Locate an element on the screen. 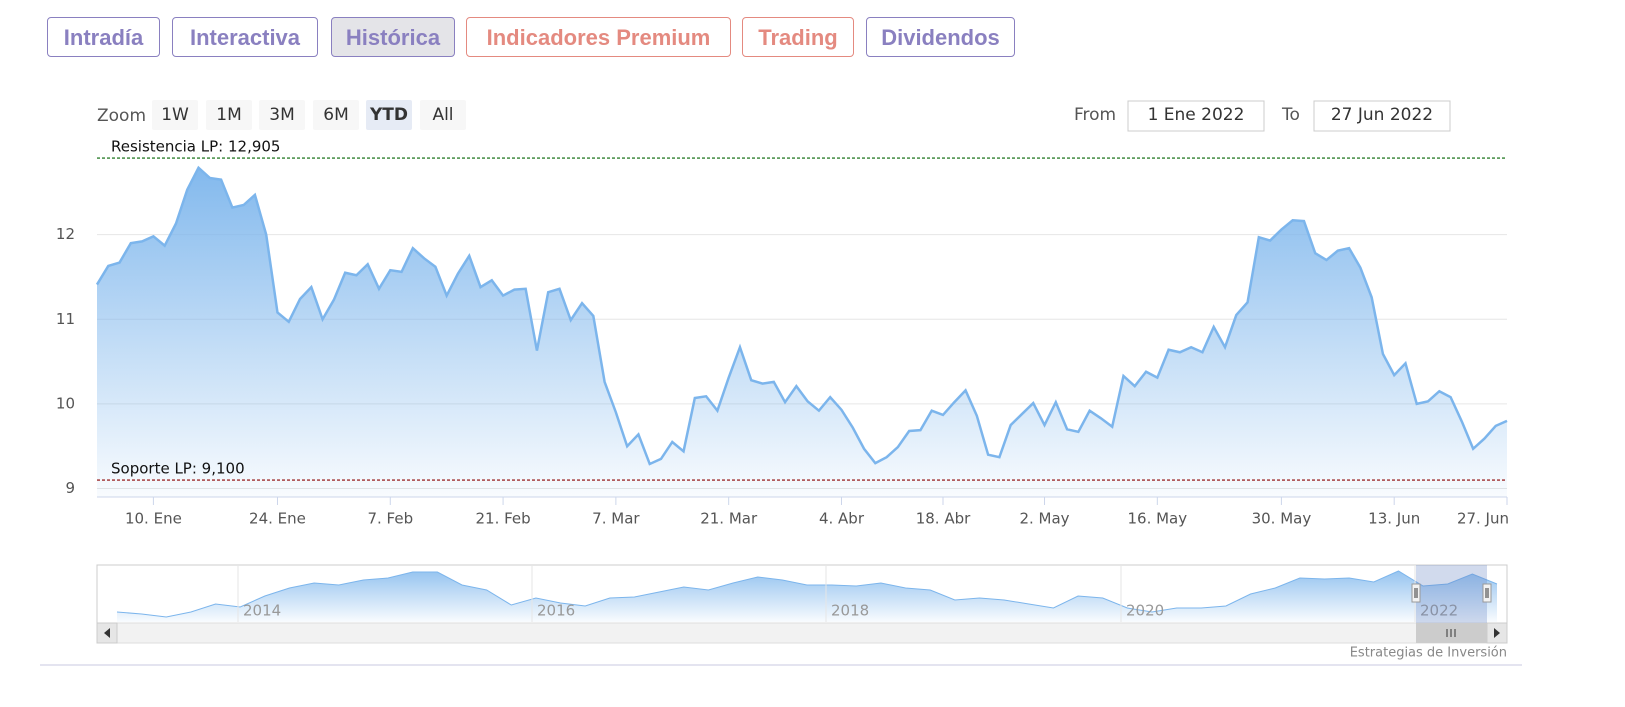  x-tick-label: 7. Feb is located at coordinates (390, 519).